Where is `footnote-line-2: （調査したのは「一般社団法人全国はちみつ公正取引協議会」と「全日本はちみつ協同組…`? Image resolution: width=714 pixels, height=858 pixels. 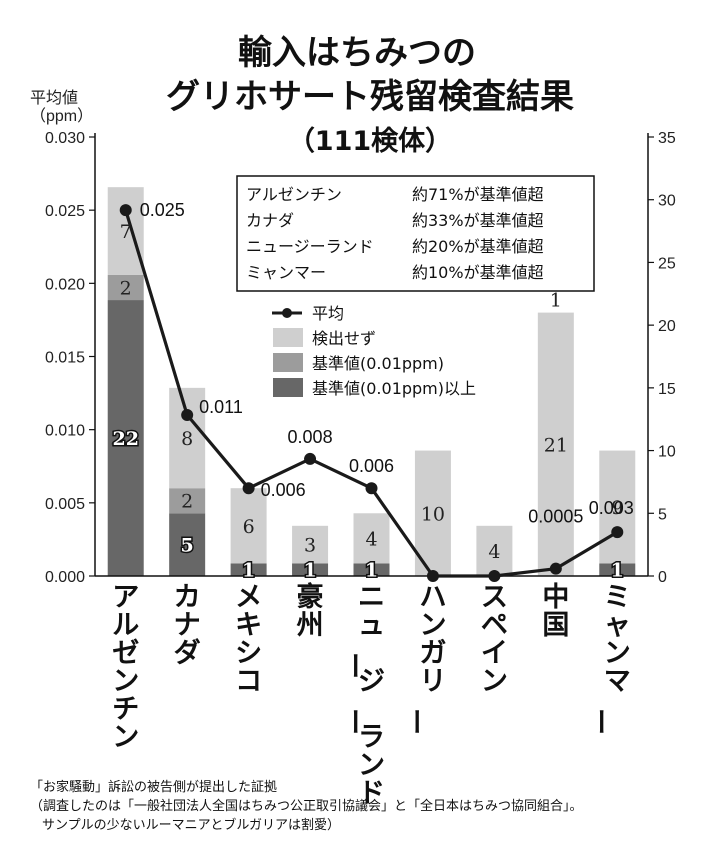
footnote-line-2: （調査したのは「一般社団法人全国はちみつ公正取引協議会」と「全日本はちみつ協同組… is located at coordinates (306, 806).